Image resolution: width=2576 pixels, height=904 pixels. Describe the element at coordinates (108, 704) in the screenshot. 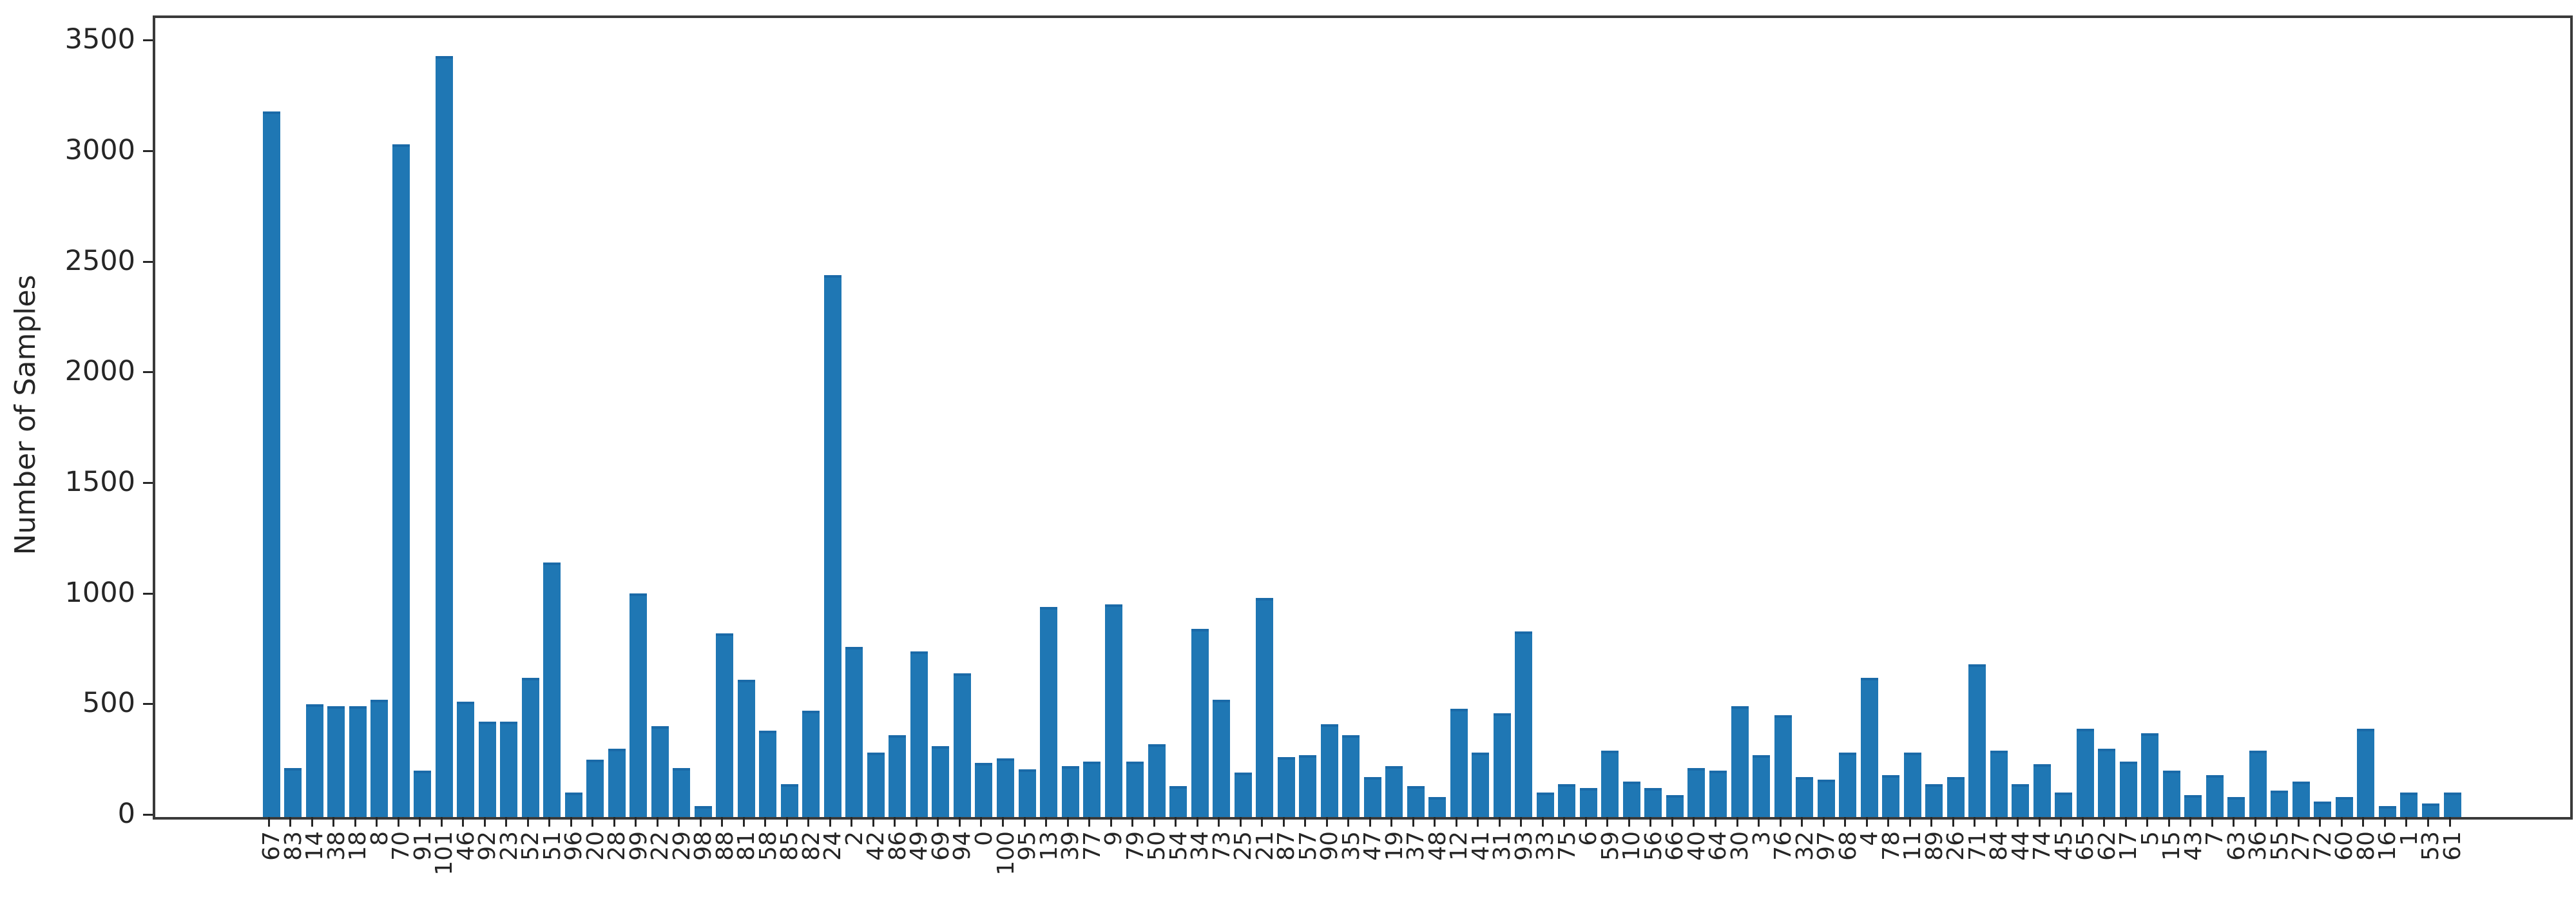

I see `y-tick-label: 500` at that location.